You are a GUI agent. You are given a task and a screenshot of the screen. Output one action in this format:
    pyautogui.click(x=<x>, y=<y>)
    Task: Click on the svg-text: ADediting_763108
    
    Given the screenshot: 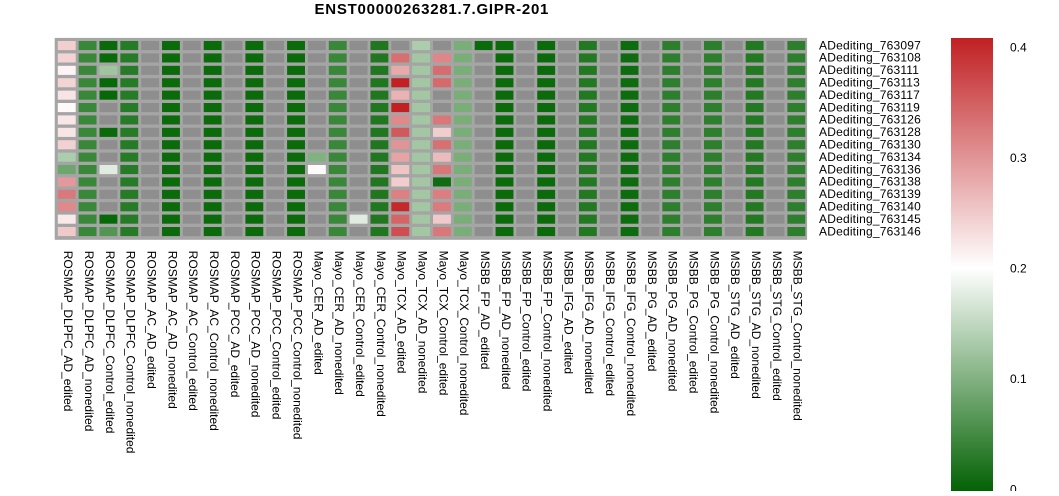 What is the action you would take?
    pyautogui.click(x=870, y=58)
    